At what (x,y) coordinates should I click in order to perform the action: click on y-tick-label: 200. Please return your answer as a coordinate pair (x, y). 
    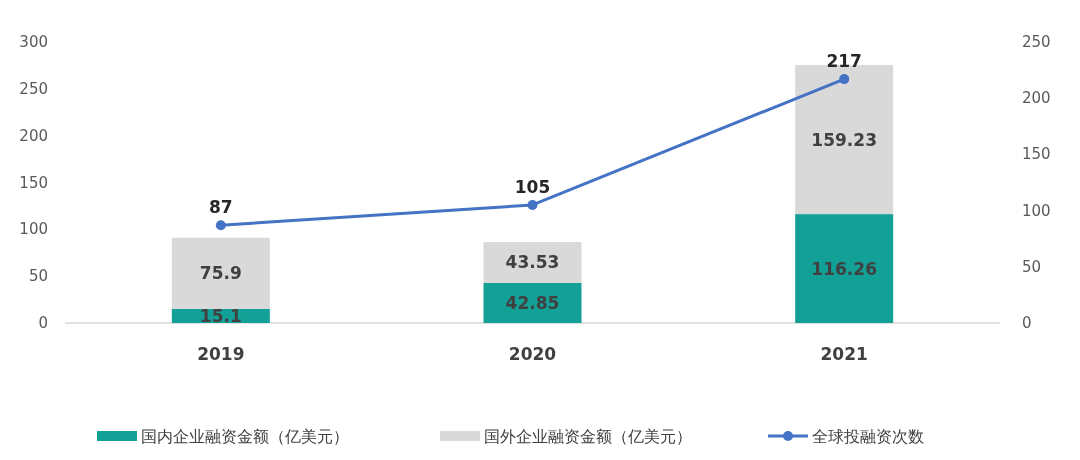
    Looking at the image, I should click on (33, 135).